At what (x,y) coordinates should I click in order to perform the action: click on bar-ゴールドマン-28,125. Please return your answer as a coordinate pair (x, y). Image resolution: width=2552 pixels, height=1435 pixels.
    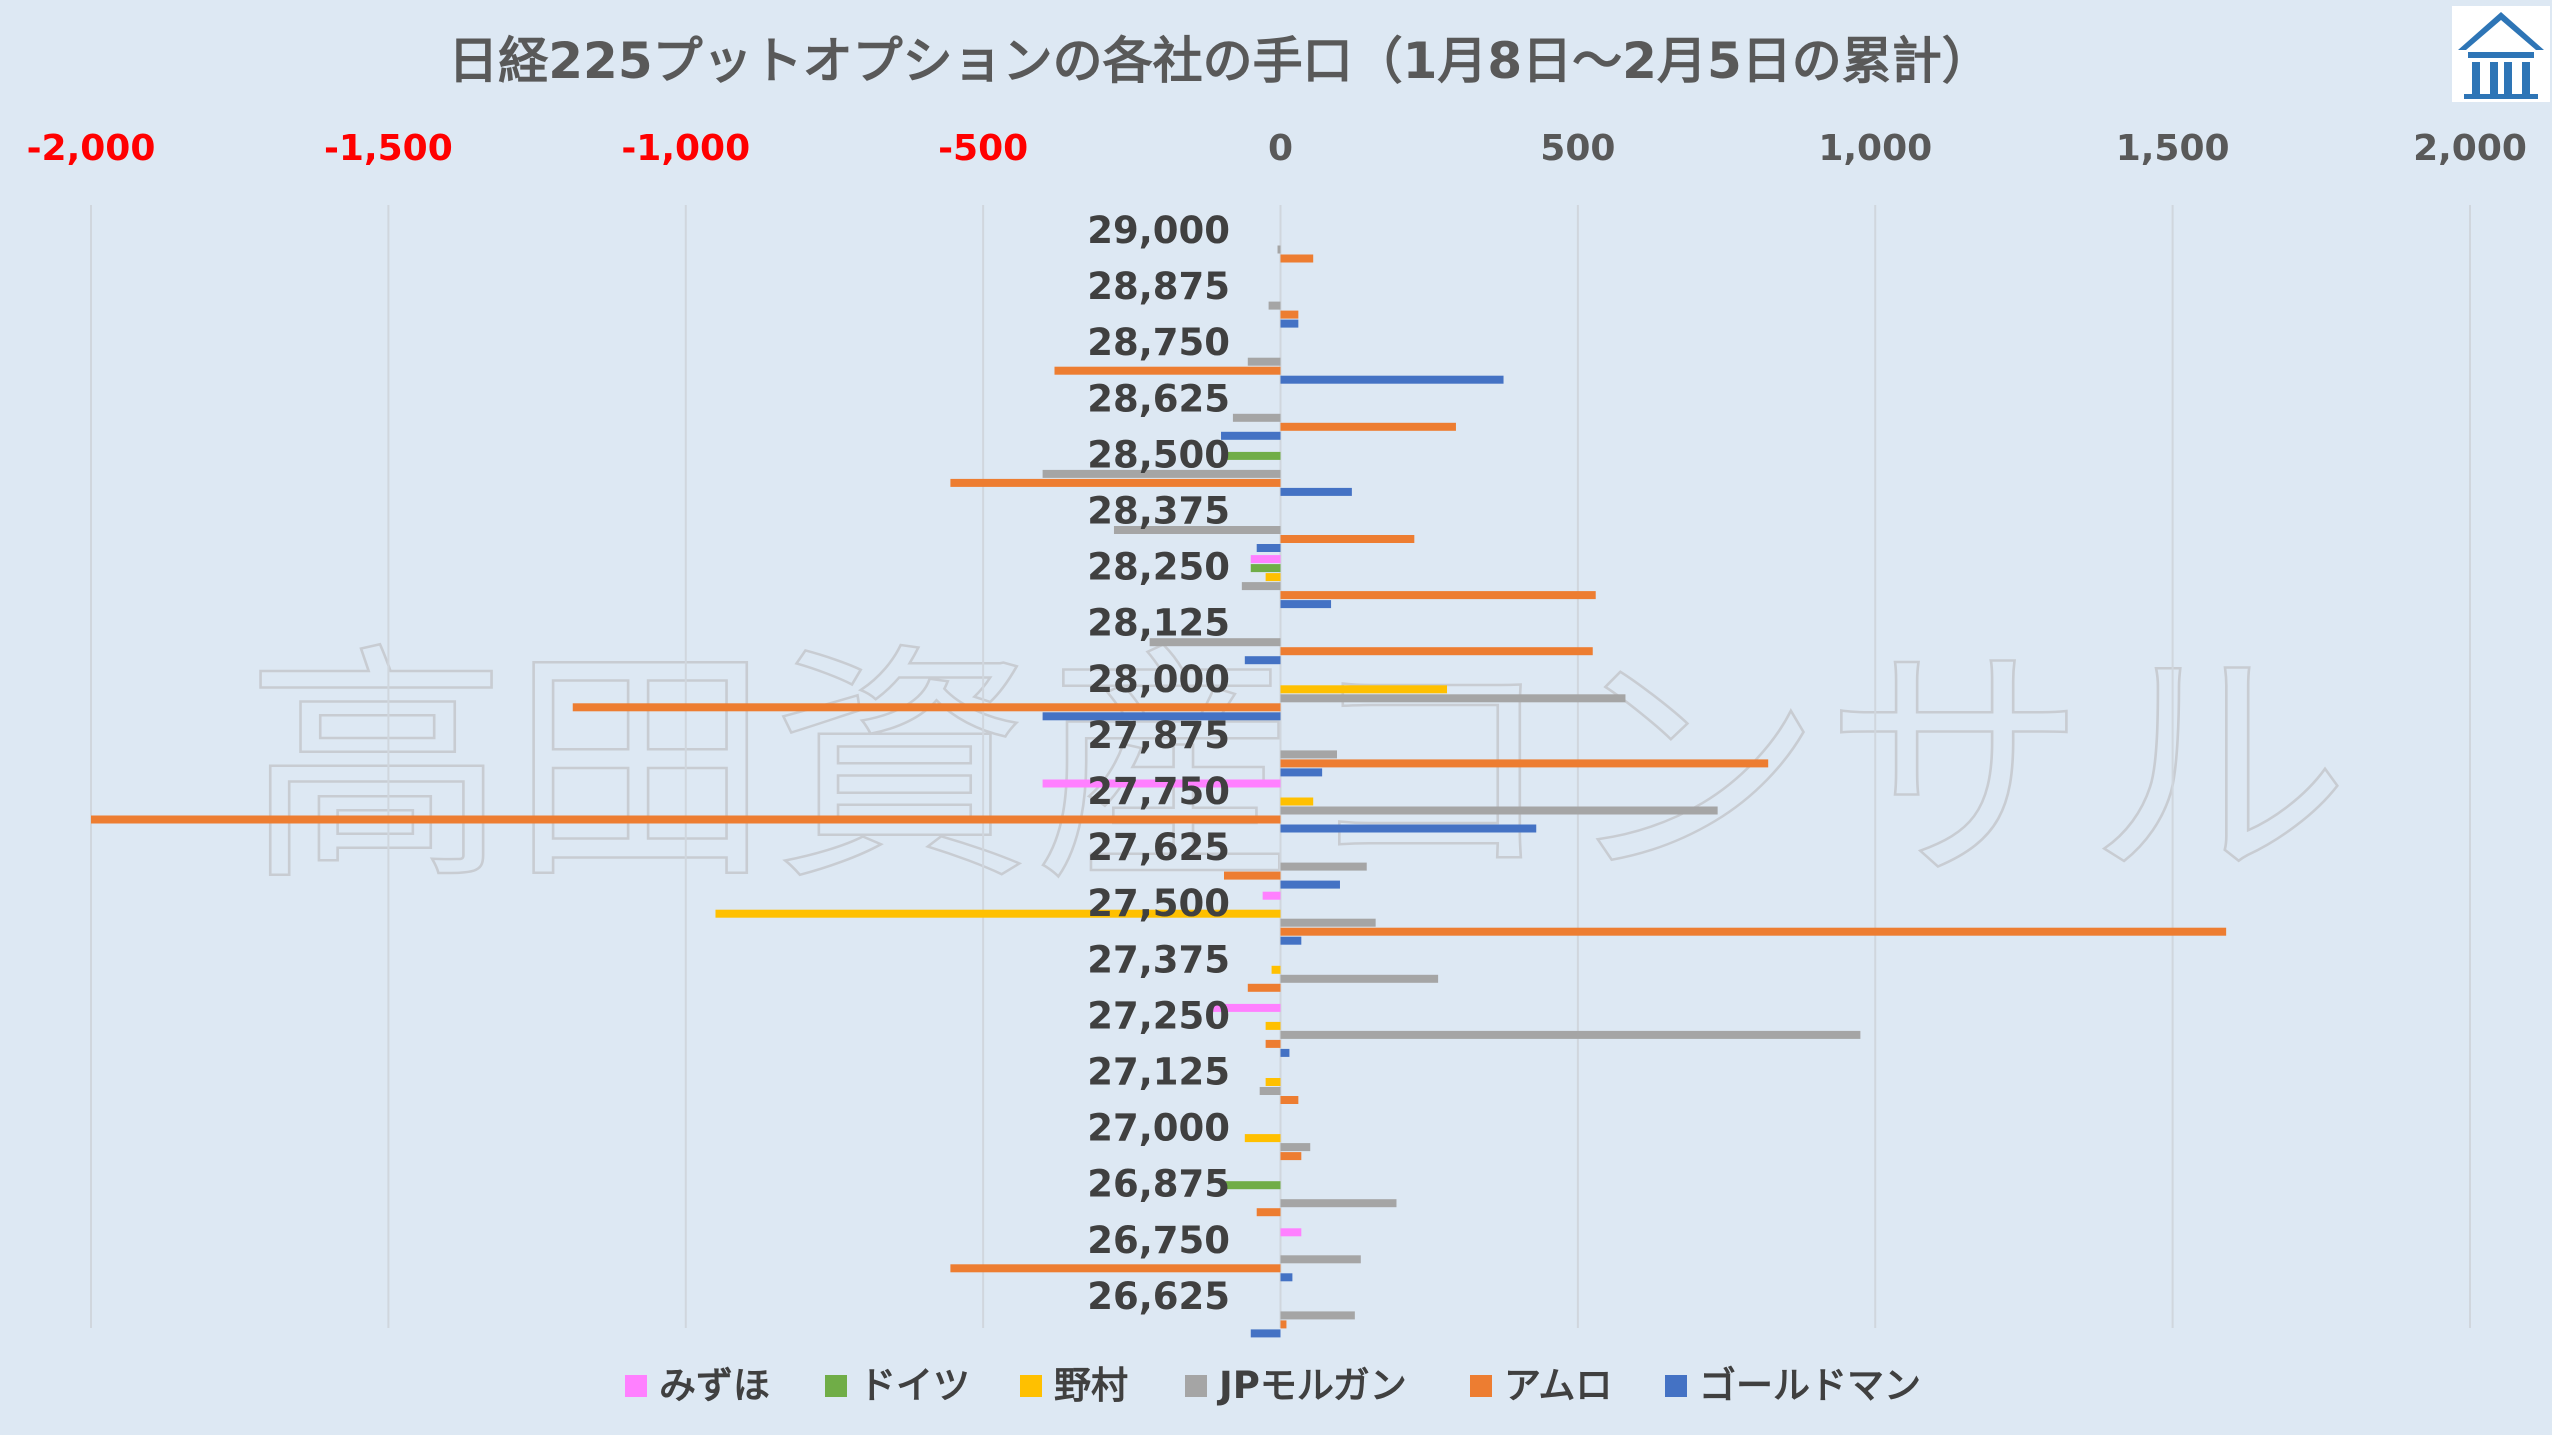
    Looking at the image, I should click on (1262, 660).